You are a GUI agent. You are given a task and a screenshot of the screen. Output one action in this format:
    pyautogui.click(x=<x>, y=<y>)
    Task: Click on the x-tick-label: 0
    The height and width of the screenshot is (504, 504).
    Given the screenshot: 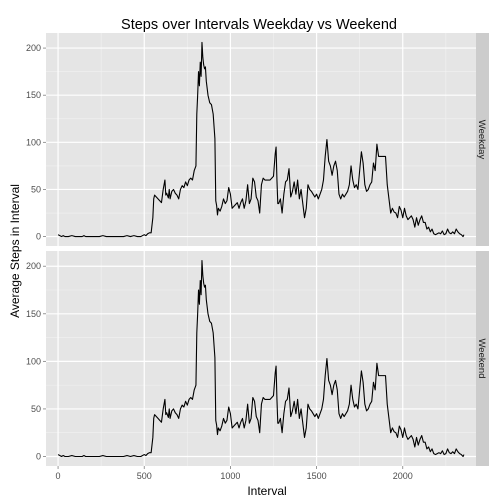 What is the action you would take?
    pyautogui.click(x=58, y=476)
    